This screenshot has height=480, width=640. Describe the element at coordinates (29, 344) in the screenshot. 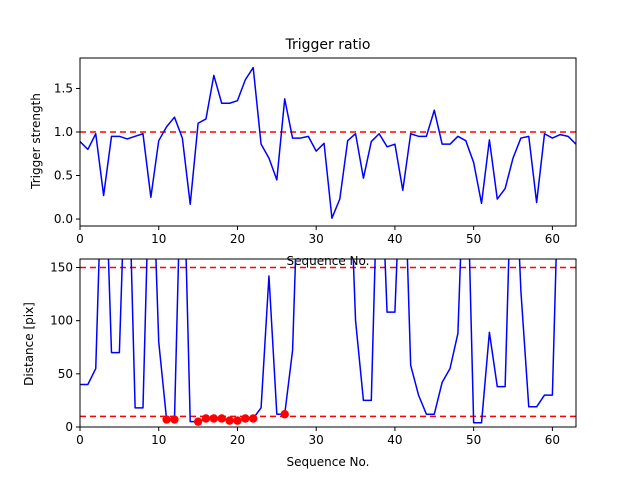

I see `y-axis-label: Distance [pix]` at that location.